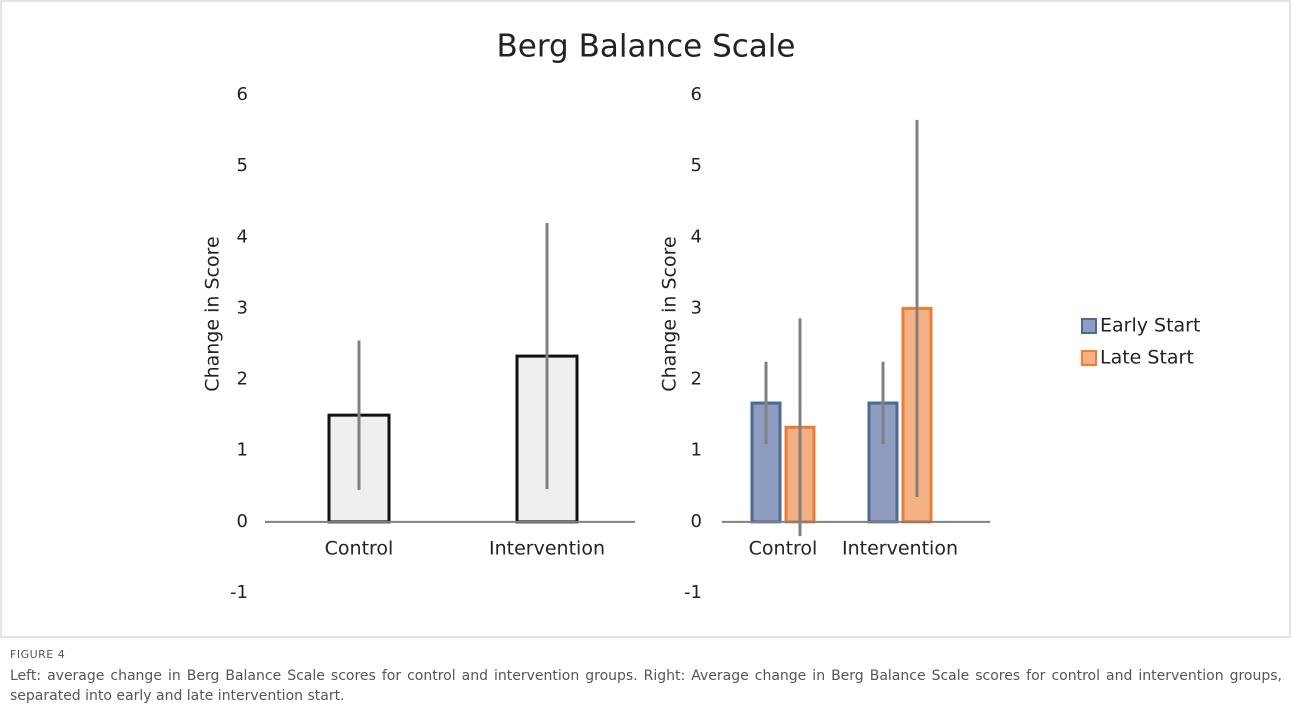  Describe the element at coordinates (38, 654) in the screenshot. I see `figure-label: FIGURE 4` at that location.